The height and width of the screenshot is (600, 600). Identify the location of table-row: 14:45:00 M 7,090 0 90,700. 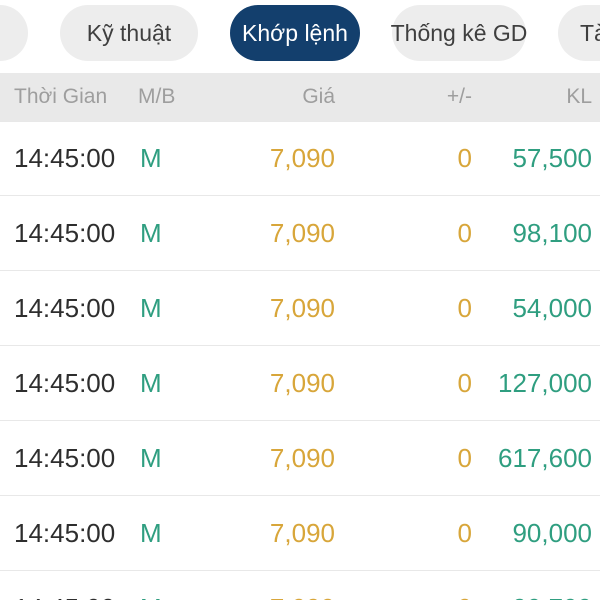
(300, 585).